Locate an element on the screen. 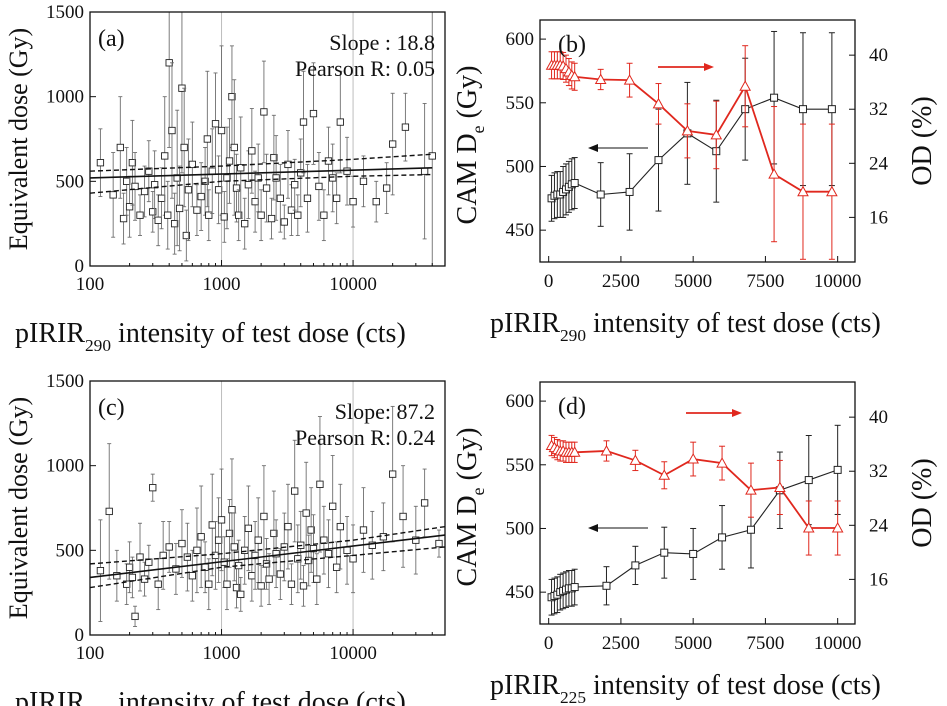 The width and height of the screenshot is (947, 706). confidence-upper is located at coordinates (267, 545).